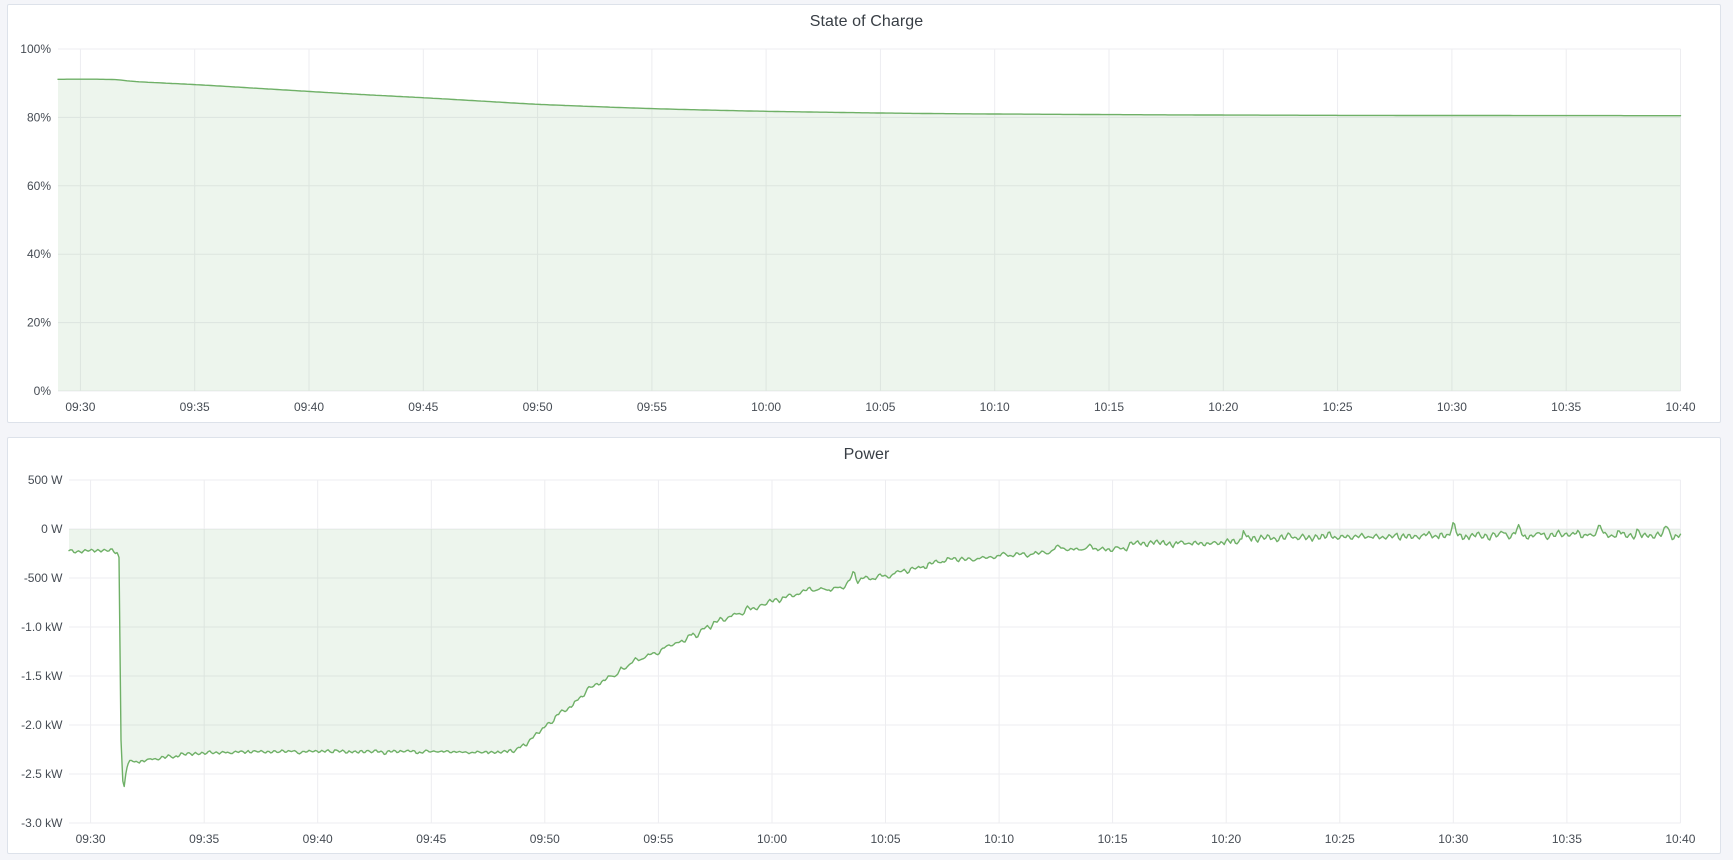 The image size is (1733, 860). Describe the element at coordinates (42, 823) in the screenshot. I see `svg-text: -3.0 kW` at that location.